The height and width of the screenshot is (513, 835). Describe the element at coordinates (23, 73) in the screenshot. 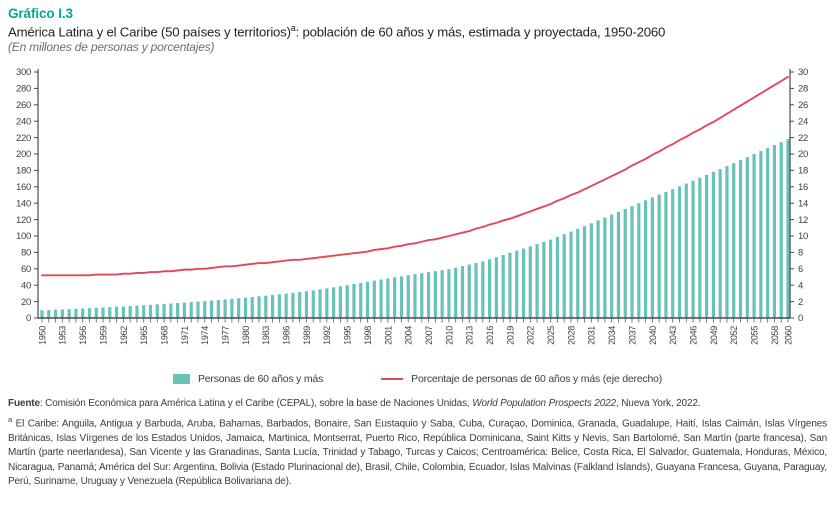

I see `svg-text: 300` at that location.